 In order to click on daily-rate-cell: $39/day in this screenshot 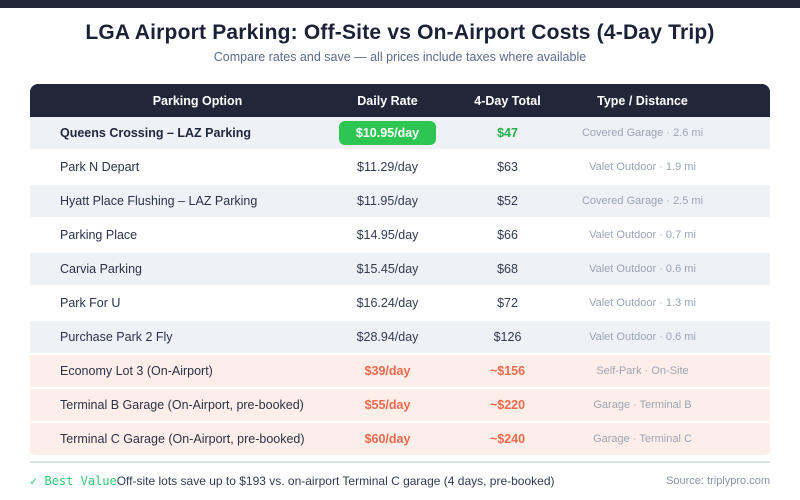, I will do `click(387, 371)`.